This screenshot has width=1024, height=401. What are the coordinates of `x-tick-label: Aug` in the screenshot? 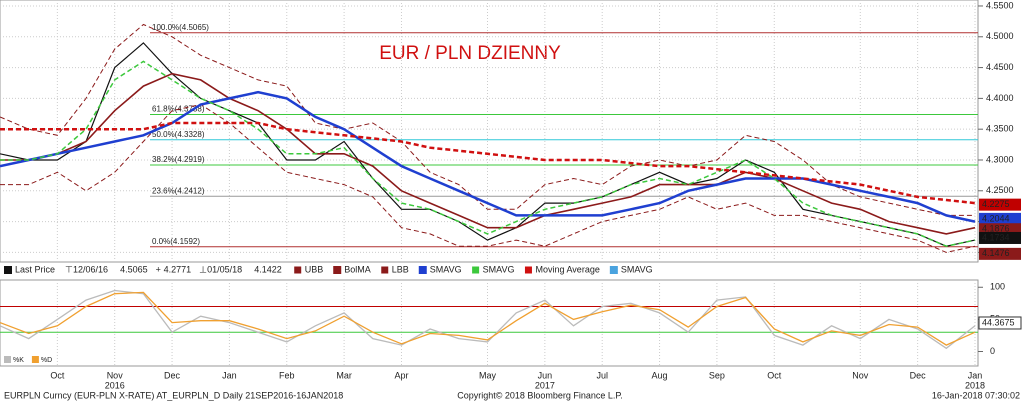 It's located at (660, 375).